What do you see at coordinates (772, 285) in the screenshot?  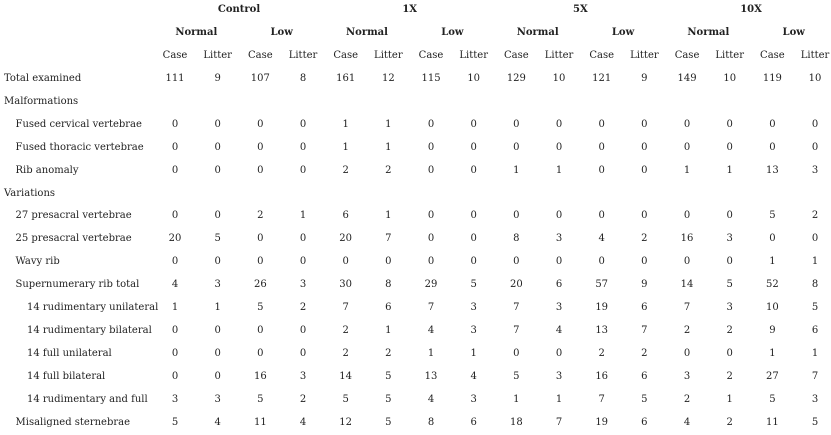 I see `cell: 52` at bounding box center [772, 285].